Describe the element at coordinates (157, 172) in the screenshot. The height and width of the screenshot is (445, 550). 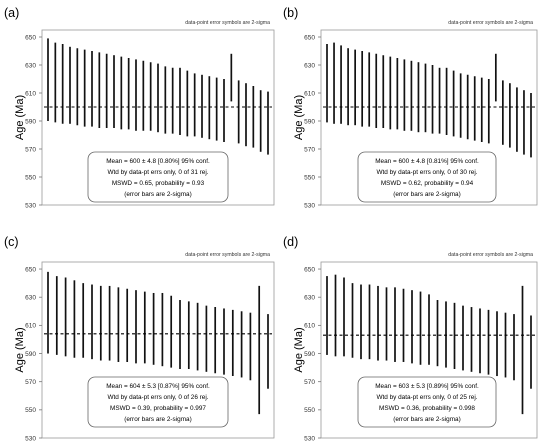
I see `stats-line: Wtd by data-pt errs only, 0 of 31 rej.` at that location.